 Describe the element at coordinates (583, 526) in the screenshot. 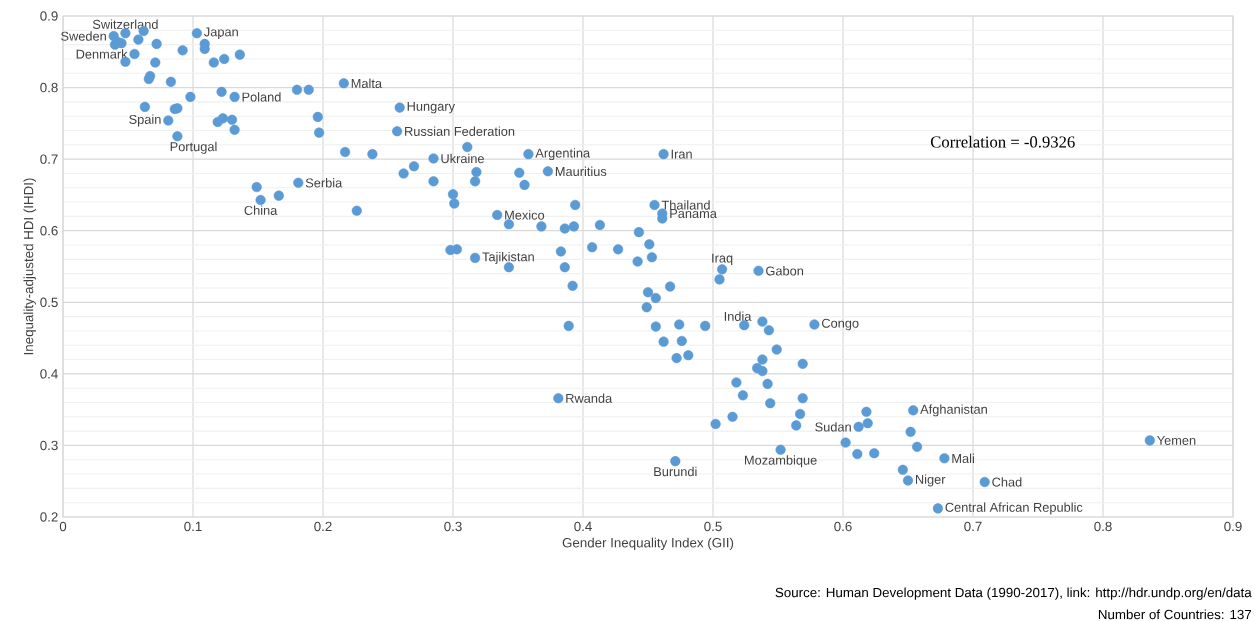

I see `x-tick-label: 0.4` at that location.